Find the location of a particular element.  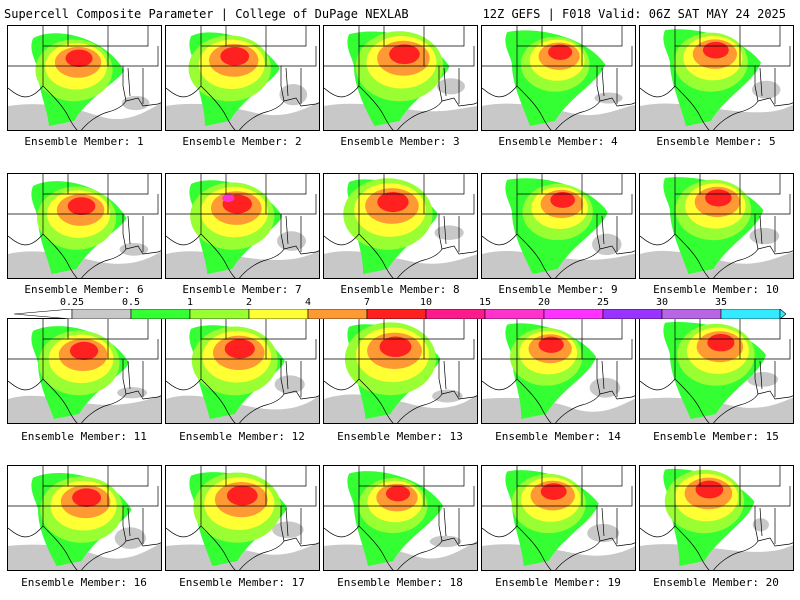

ensemble-member-label: Ensemble Member: 19 is located at coordinates (558, 582).